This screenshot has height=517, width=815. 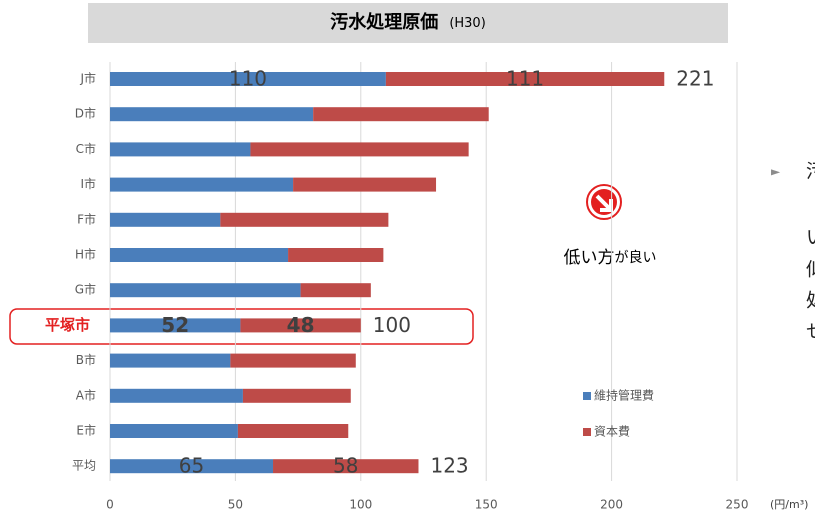 I want to click on data-label: 111, so click(x=525, y=79).